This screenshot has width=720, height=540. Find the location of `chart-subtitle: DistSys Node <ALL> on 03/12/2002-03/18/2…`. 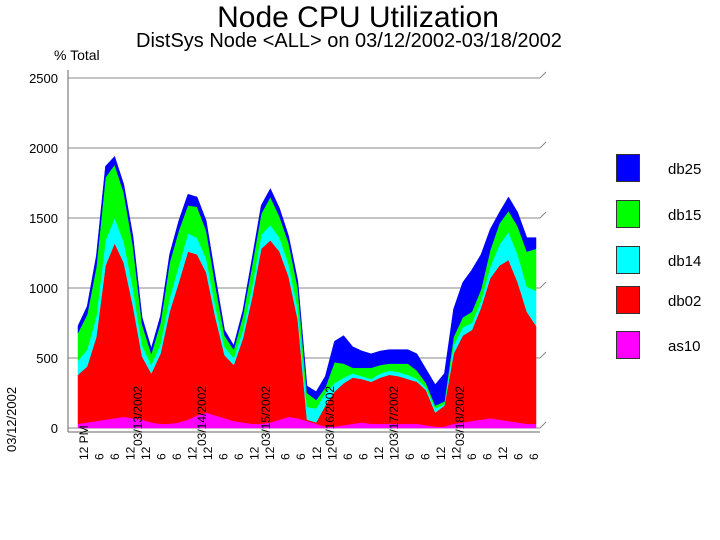

chart-subtitle: DistSys Node <ALL> on 03/12/2002-03/18/2… is located at coordinates (349, 41).